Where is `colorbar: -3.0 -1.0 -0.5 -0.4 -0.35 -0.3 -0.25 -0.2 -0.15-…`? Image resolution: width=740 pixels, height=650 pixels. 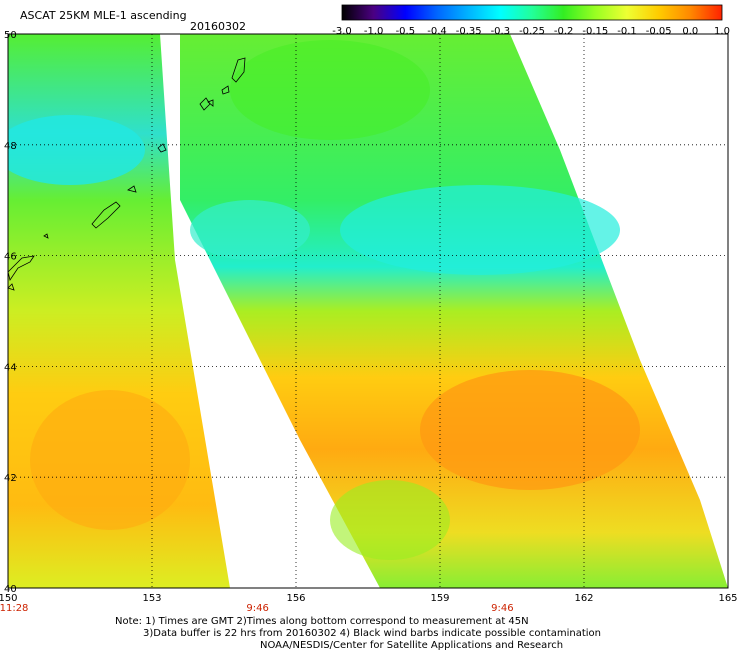
colorbar: -3.0 -1.0 -0.5 -0.4 -0.35 -0.3 -0.25 -0.2 -0.15-… is located at coordinates (531, 20).